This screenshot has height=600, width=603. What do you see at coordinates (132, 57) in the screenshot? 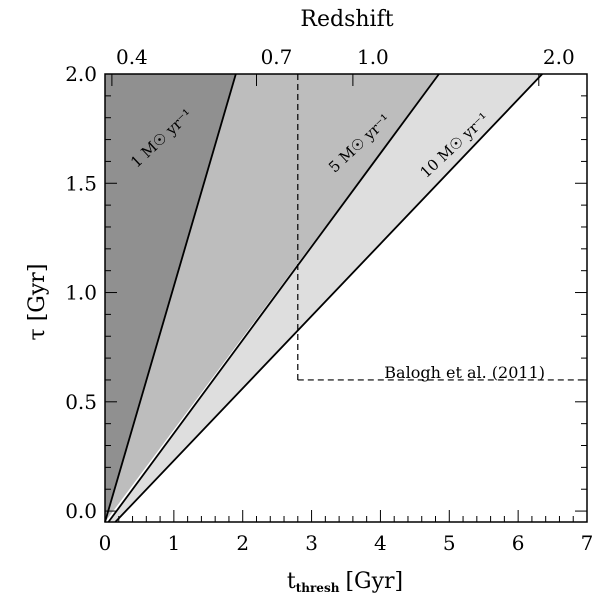
I see `top-tick-label: 0.4` at bounding box center [132, 57].